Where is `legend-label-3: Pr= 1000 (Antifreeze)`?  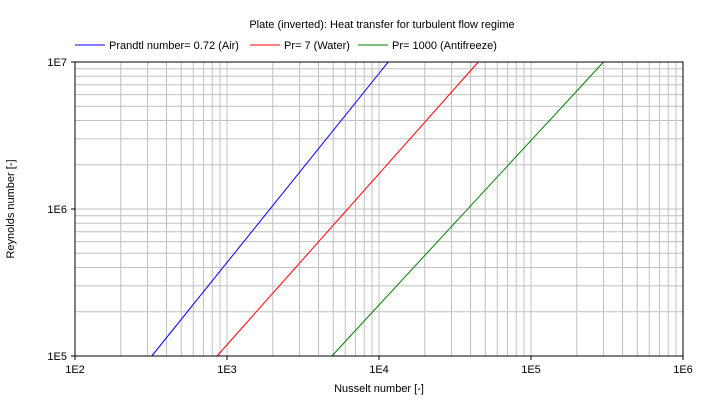
legend-label-3: Pr= 1000 (Antifreeze) is located at coordinates (444, 46).